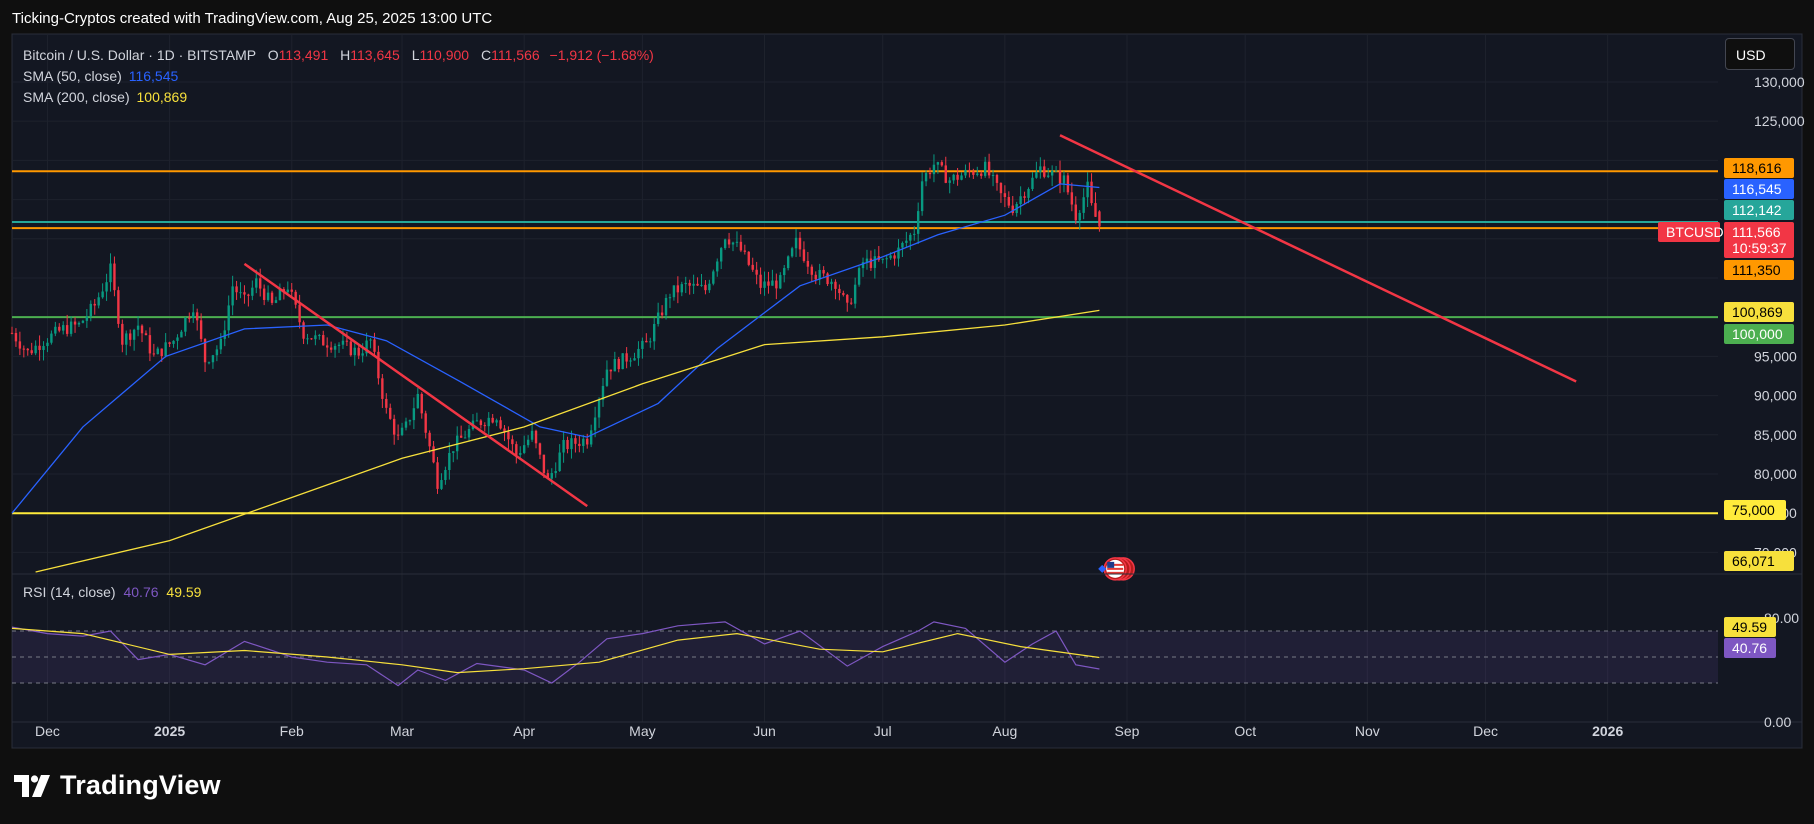 This screenshot has height=824, width=1814. What do you see at coordinates (1775, 435) in the screenshot?
I see `y-tick-label: 85,000` at bounding box center [1775, 435].